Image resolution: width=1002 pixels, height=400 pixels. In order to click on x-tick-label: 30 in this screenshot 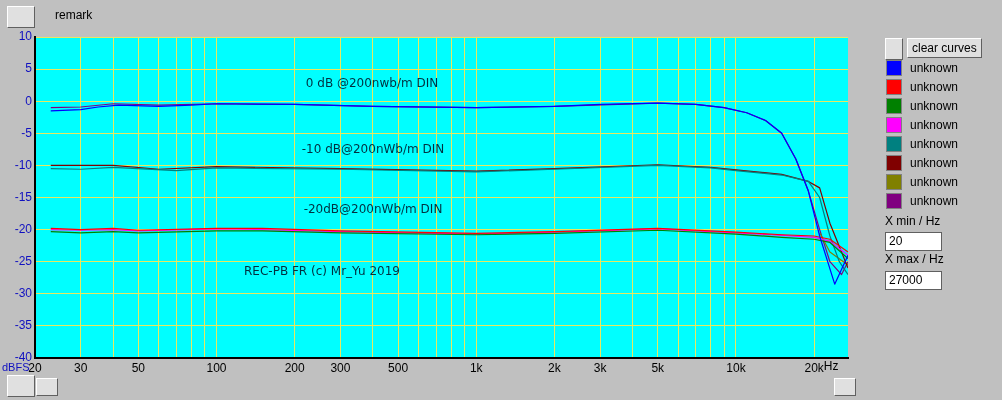, I will do `click(81, 367)`.